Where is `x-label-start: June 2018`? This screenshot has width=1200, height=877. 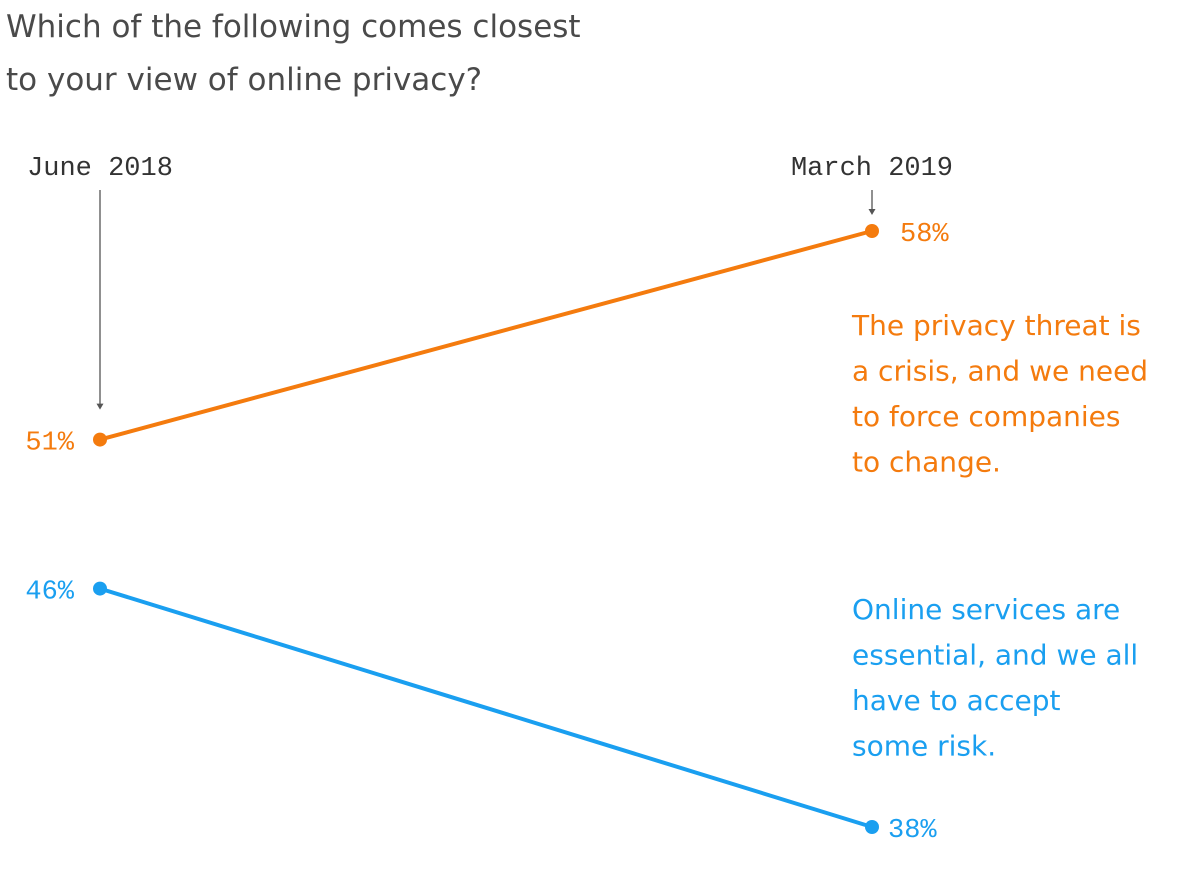
x-label-start: June 2018 is located at coordinates (100, 169).